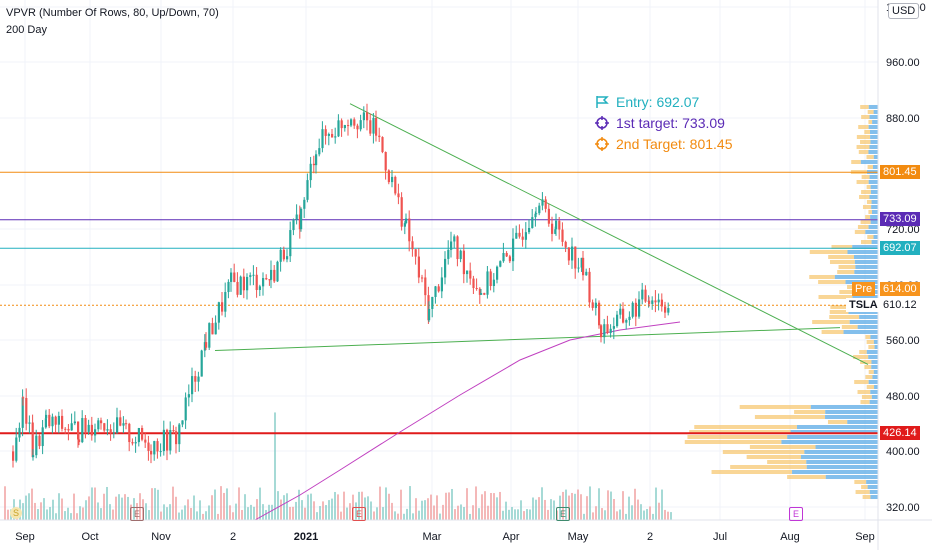 Image resolution: width=932 pixels, height=550 pixels. I want to click on x-tick-label: Jul, so click(720, 537).